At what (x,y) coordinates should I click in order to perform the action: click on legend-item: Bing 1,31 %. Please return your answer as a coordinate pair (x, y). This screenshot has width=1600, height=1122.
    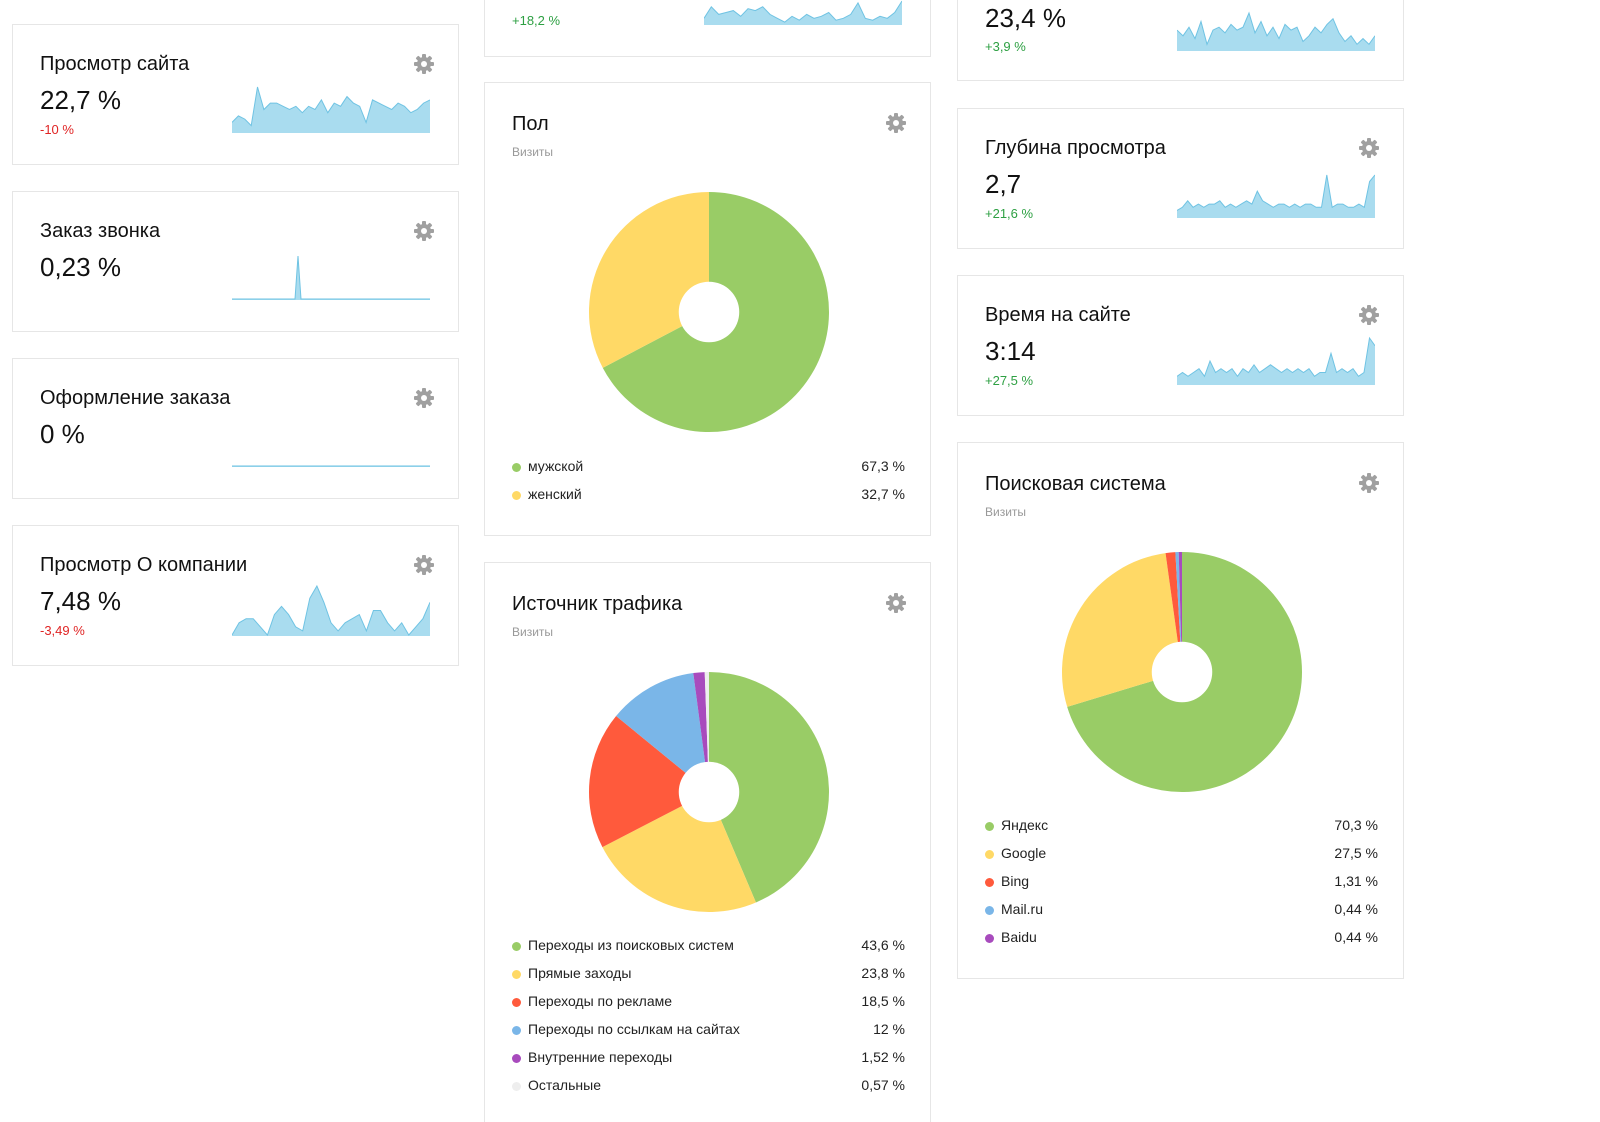
    Looking at the image, I should click on (1181, 885).